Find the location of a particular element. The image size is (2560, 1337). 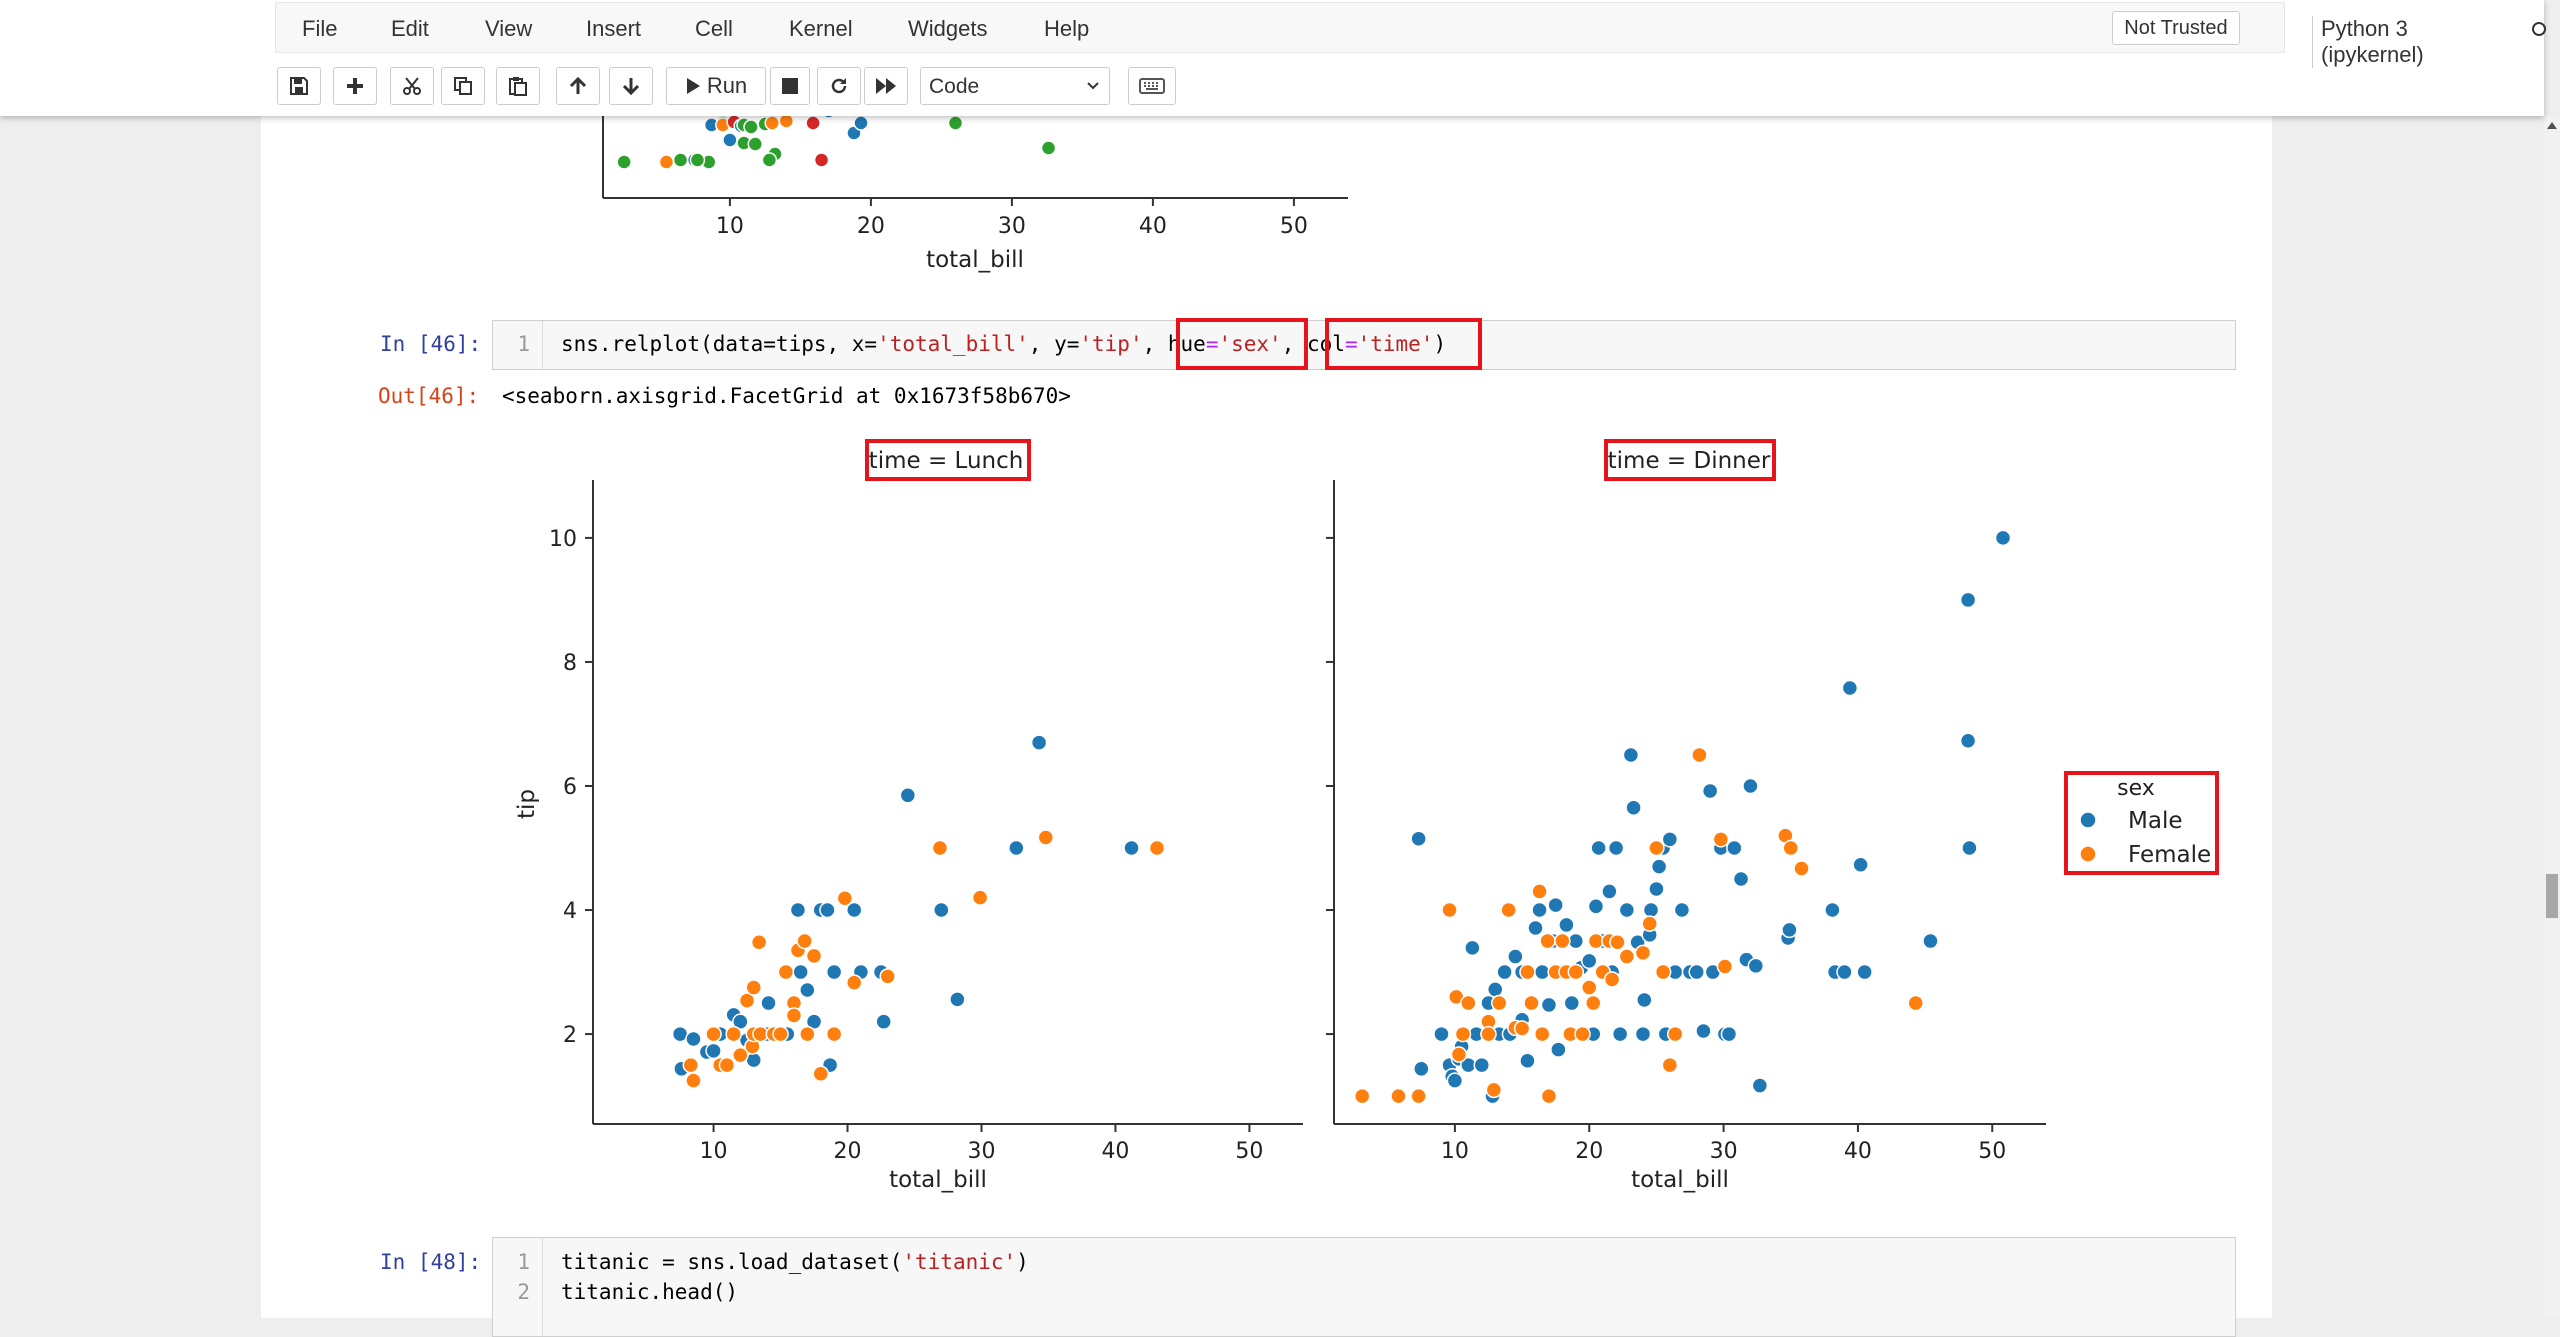

cell-type-value: Code is located at coordinates (954, 86).